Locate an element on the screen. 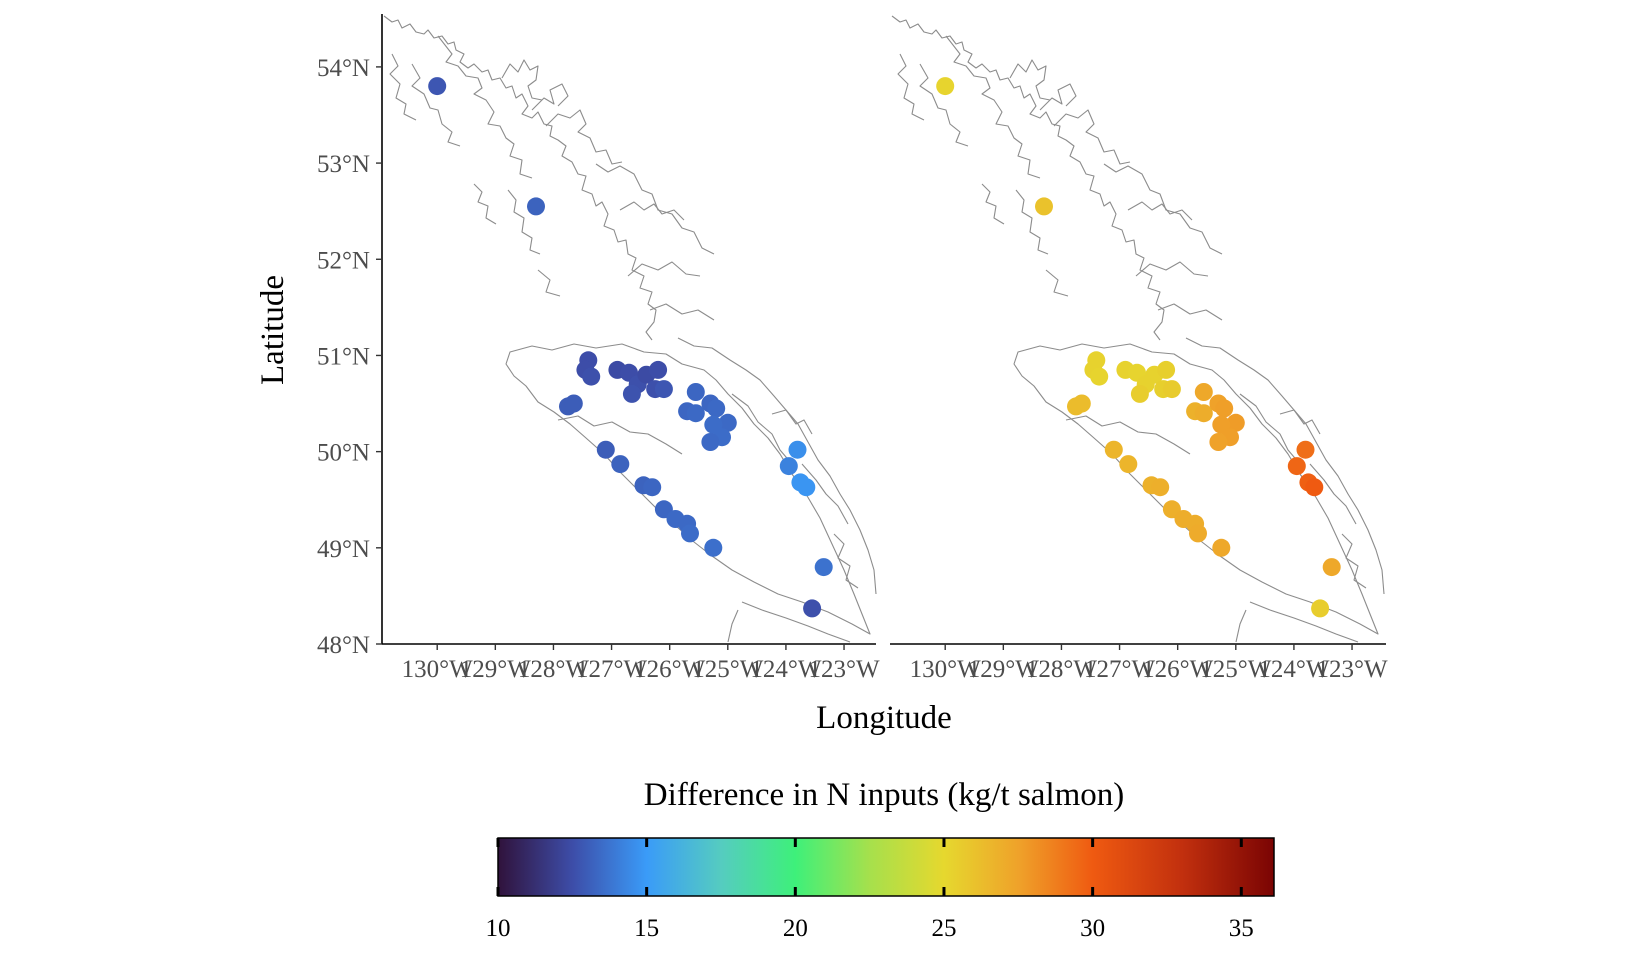  y-tick-label: 54°N is located at coordinates (343, 68).